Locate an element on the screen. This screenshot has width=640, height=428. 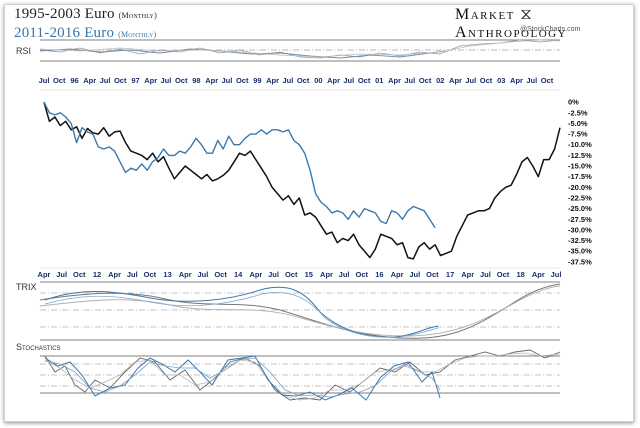
title-line-2-sub: (Monthly) is located at coordinates (137, 34).